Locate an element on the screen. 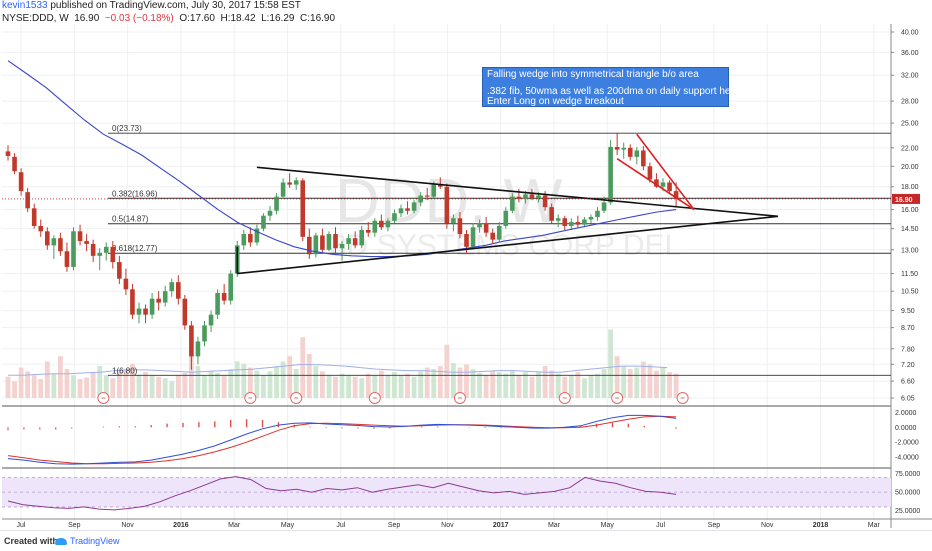 The width and height of the screenshot is (932, 551). time-tick-label: Jul is located at coordinates (21, 525).